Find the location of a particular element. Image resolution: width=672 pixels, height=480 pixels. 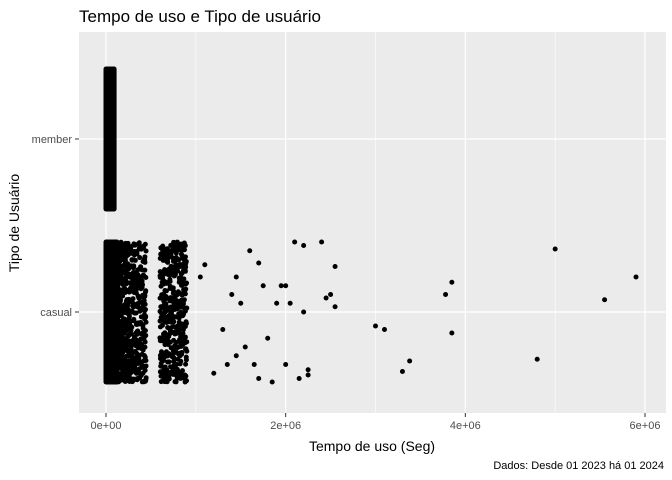

chart-title: Tempo de uso e Tipo de usuário is located at coordinates (200, 16).